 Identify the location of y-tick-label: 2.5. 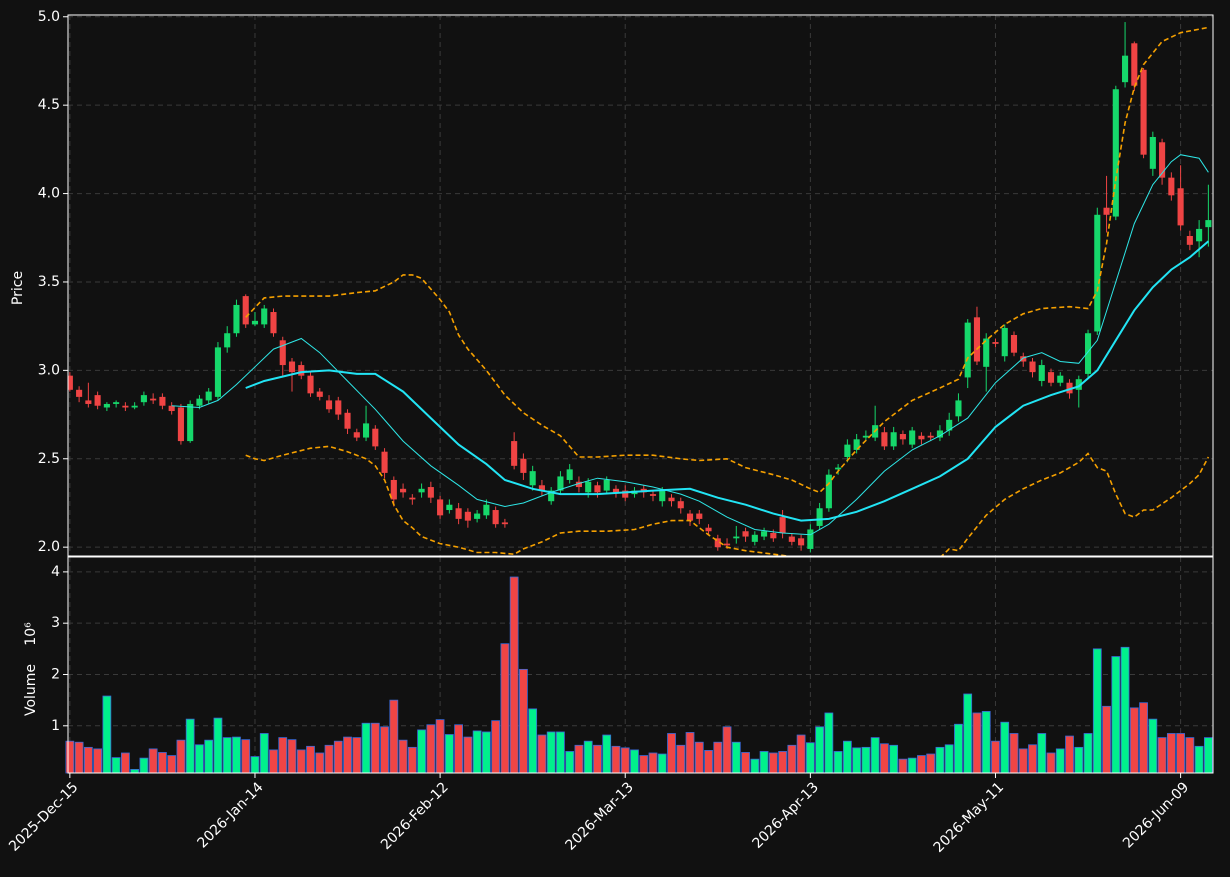
(49, 459).